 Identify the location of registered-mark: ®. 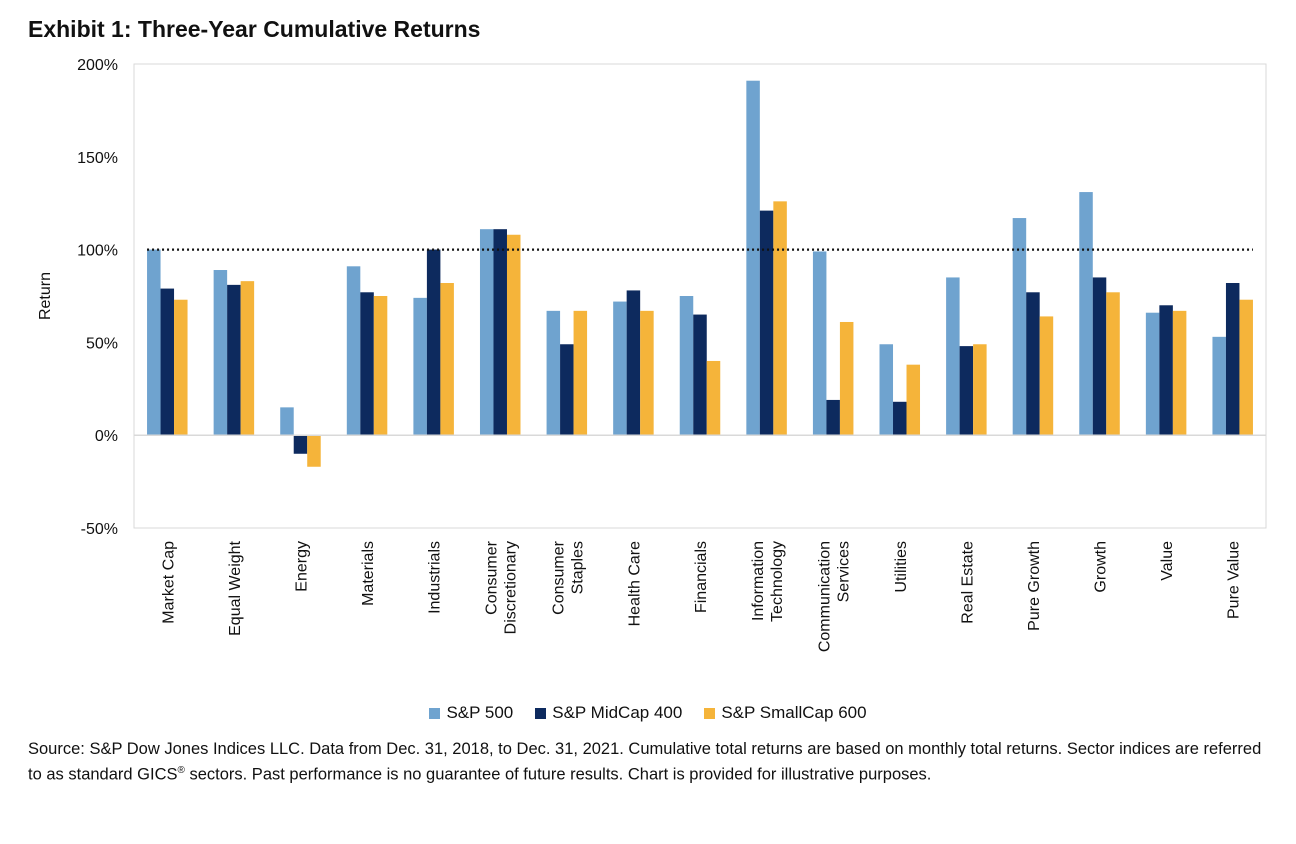
(181, 770).